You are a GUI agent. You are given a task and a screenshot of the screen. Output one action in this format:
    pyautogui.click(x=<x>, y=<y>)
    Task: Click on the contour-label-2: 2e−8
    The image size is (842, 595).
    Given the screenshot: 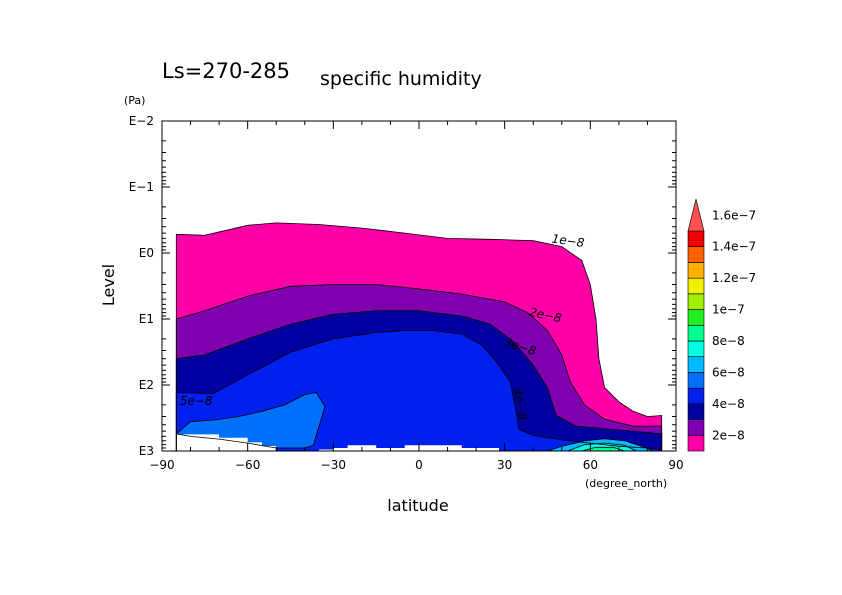 What is the action you would take?
    pyautogui.click(x=545, y=315)
    